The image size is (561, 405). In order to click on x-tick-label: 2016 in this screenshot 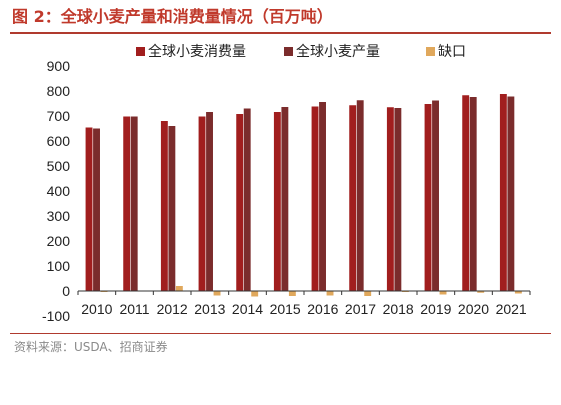, I will do `click(322, 309)`.